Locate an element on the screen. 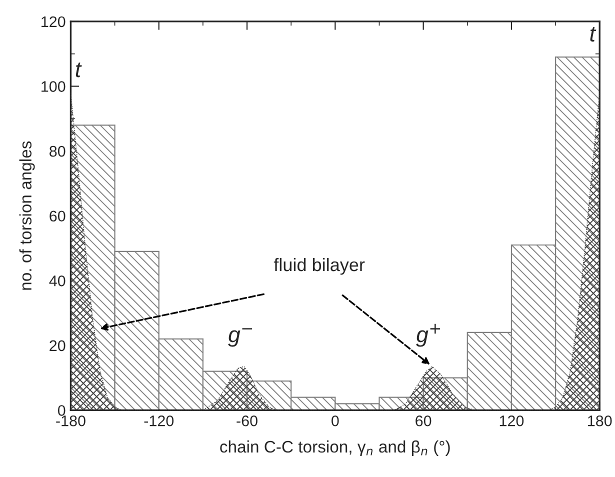 Image resolution: width=615 pixels, height=477 pixels. y-axis-title: no. of torsion angles is located at coordinates (27, 215).